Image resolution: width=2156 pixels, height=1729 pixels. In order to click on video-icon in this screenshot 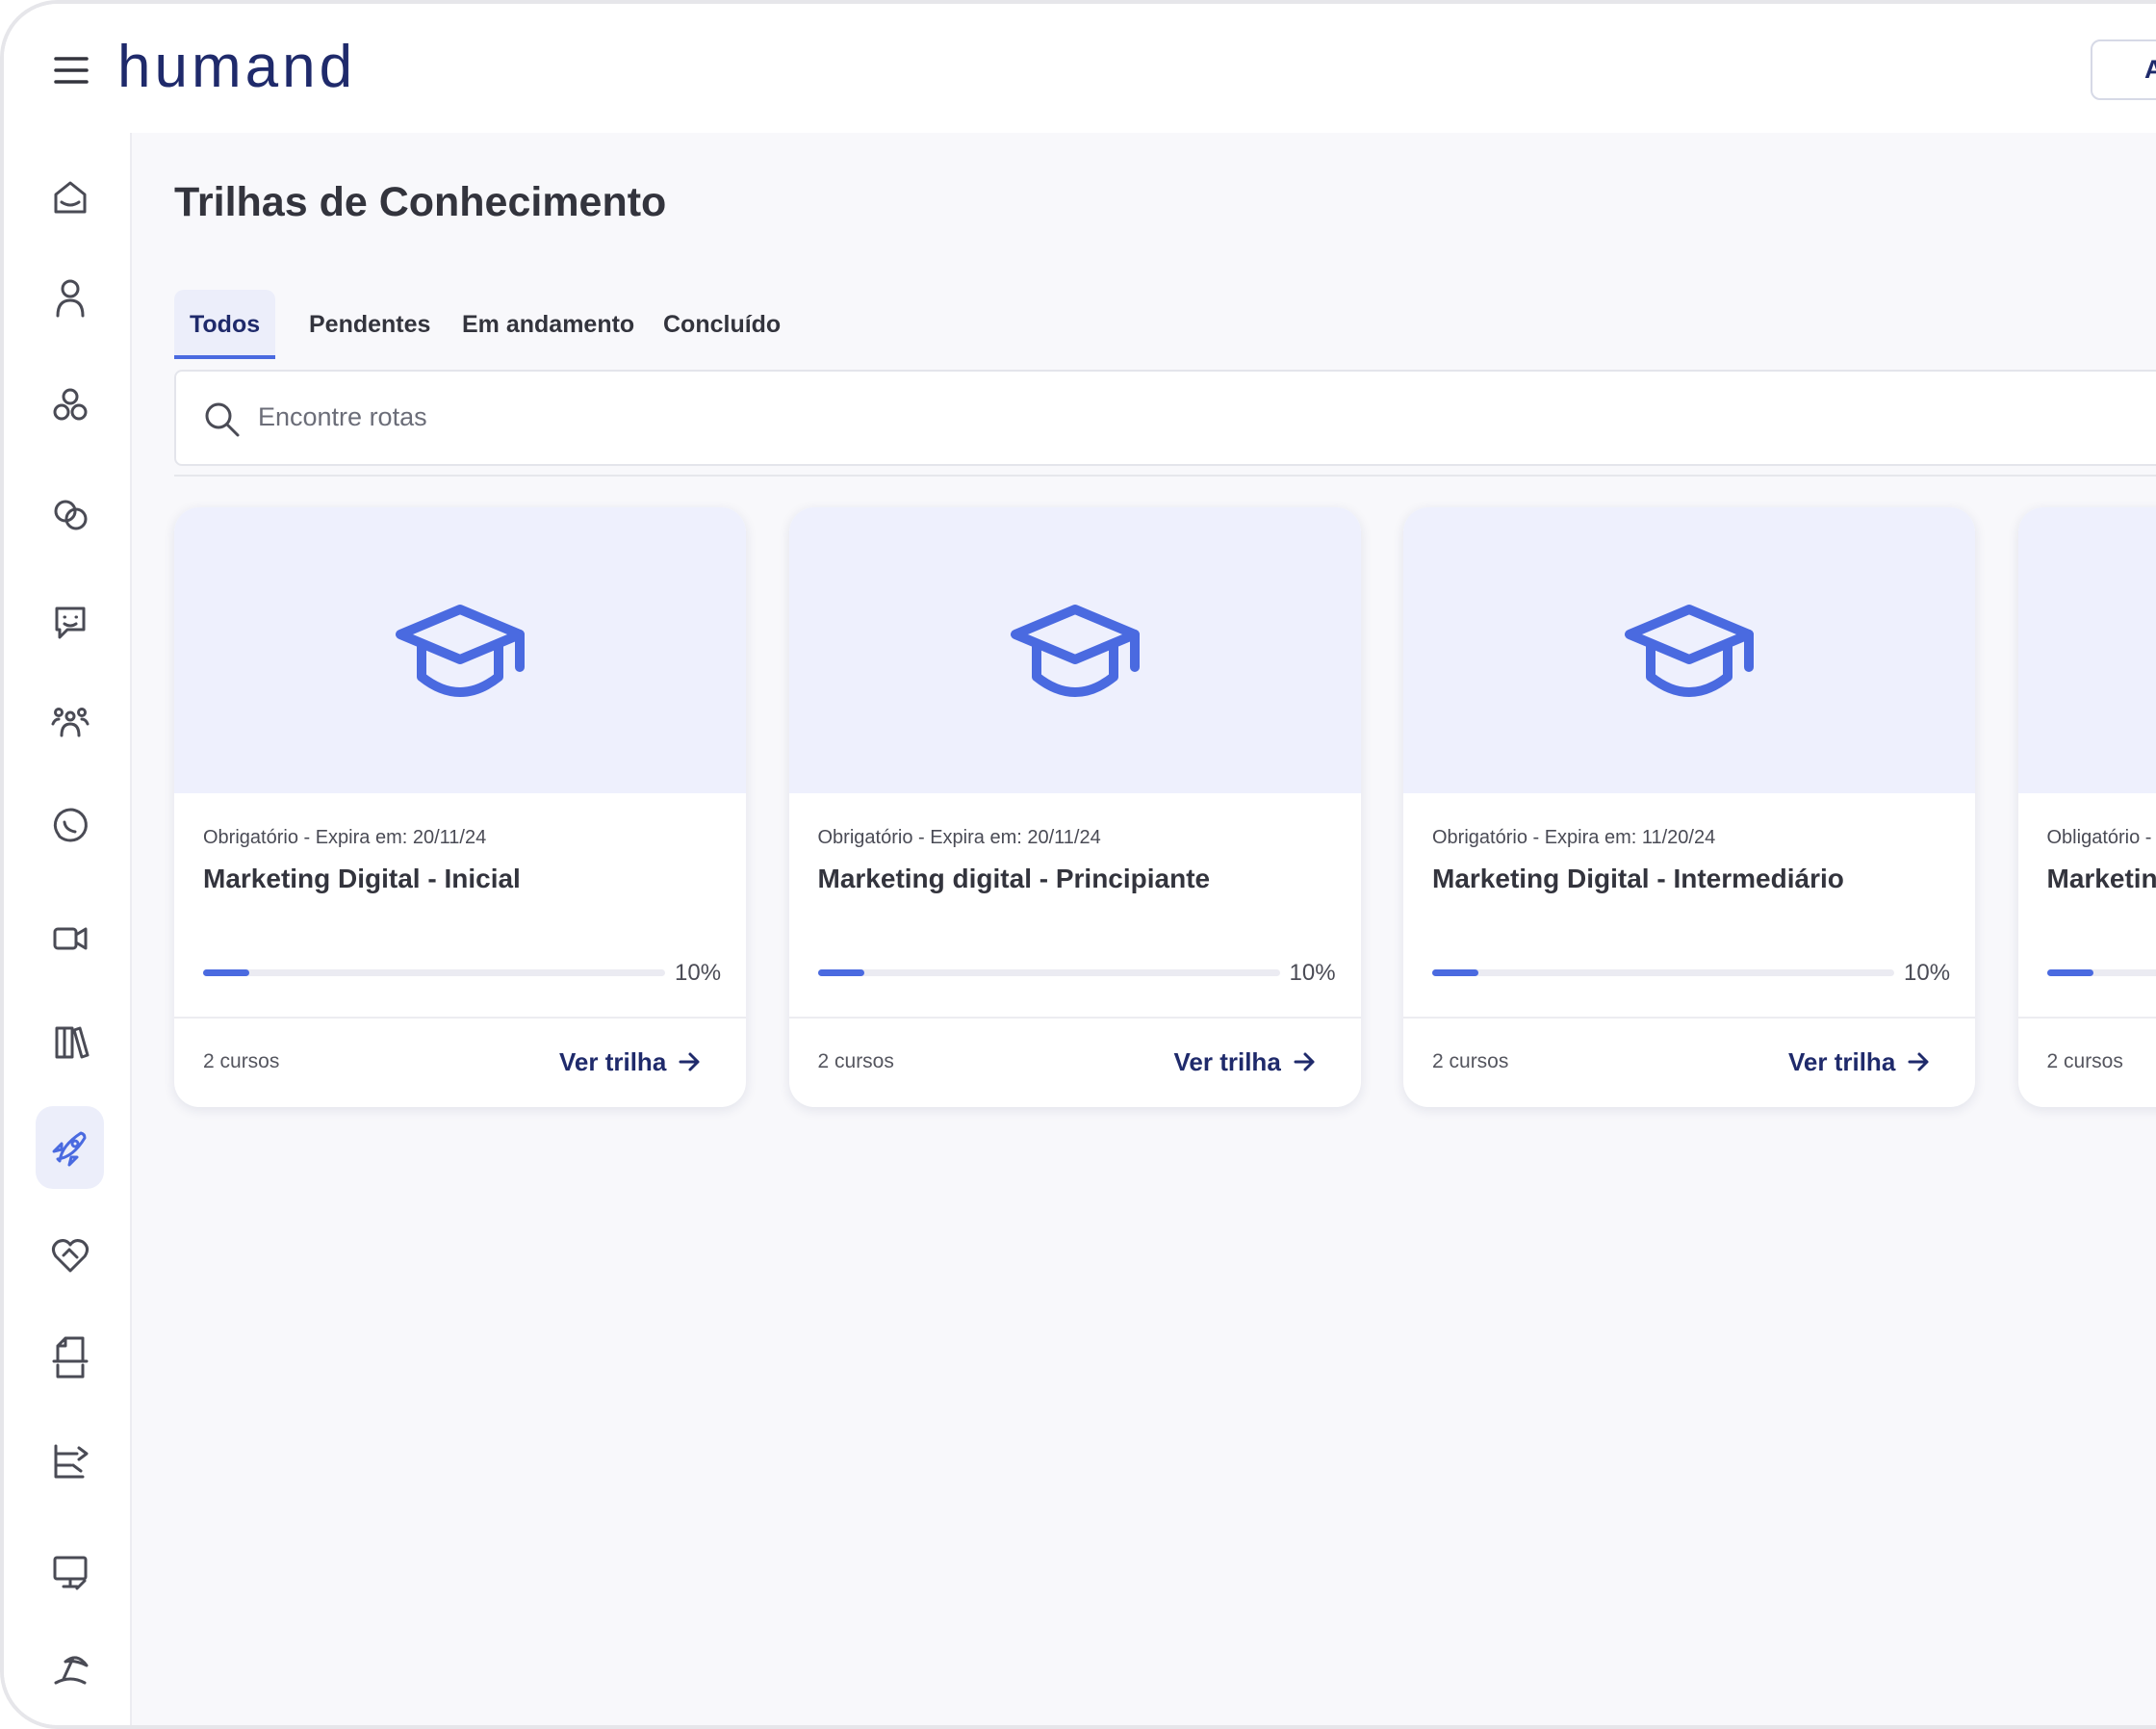, I will do `click(70, 939)`.